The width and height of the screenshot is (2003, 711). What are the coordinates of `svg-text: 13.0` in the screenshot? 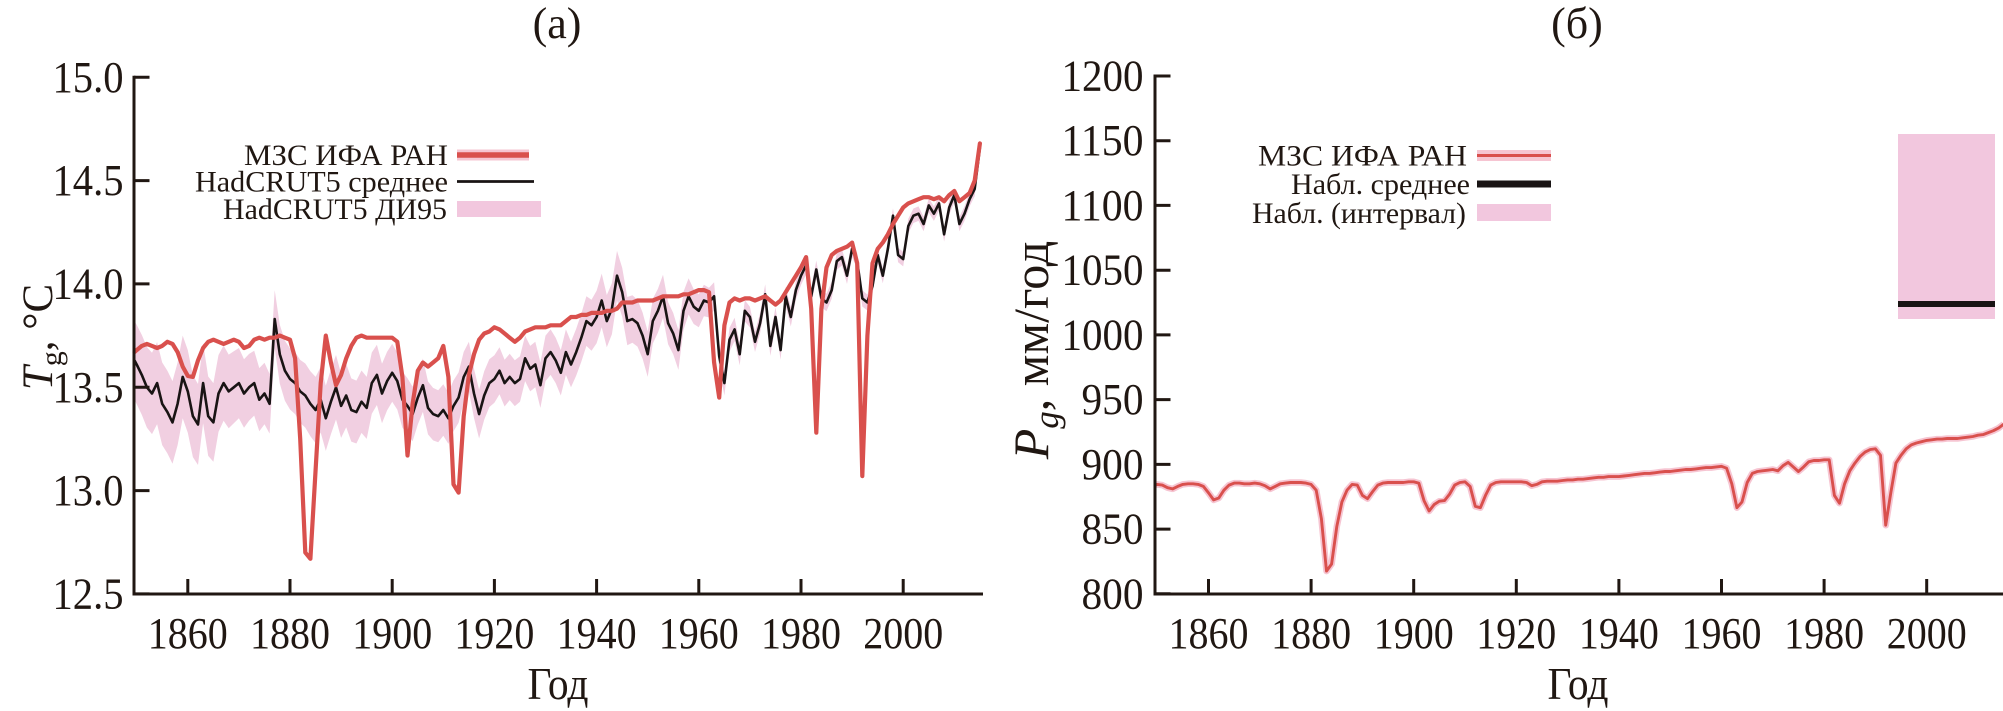 It's located at (88, 490).